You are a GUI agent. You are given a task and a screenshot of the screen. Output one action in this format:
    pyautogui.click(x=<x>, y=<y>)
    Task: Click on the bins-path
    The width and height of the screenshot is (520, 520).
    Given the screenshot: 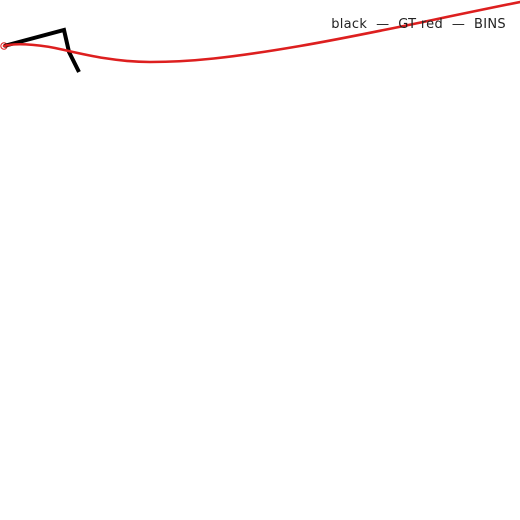 What is the action you would take?
    pyautogui.click(x=261, y=32)
    